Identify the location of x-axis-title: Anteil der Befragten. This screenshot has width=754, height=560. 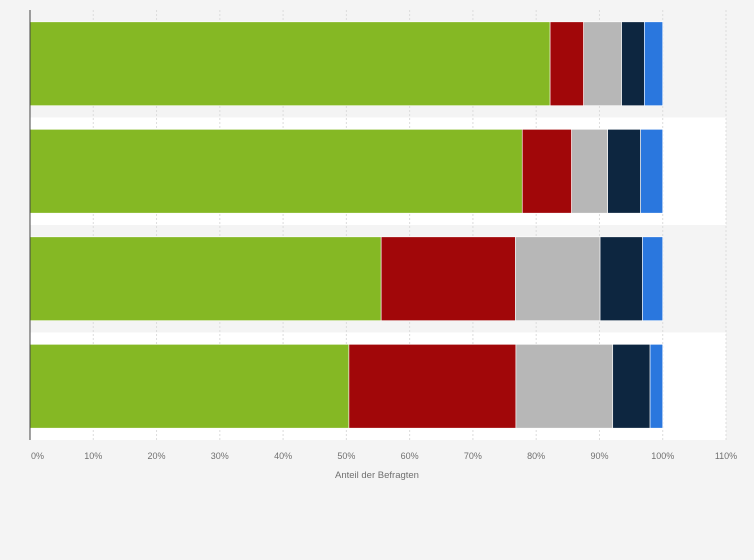
(377, 475).